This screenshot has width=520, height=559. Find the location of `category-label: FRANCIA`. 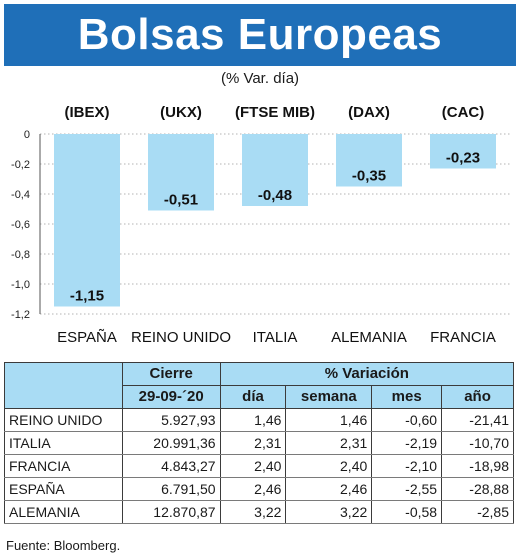

category-label: FRANCIA is located at coordinates (463, 337).